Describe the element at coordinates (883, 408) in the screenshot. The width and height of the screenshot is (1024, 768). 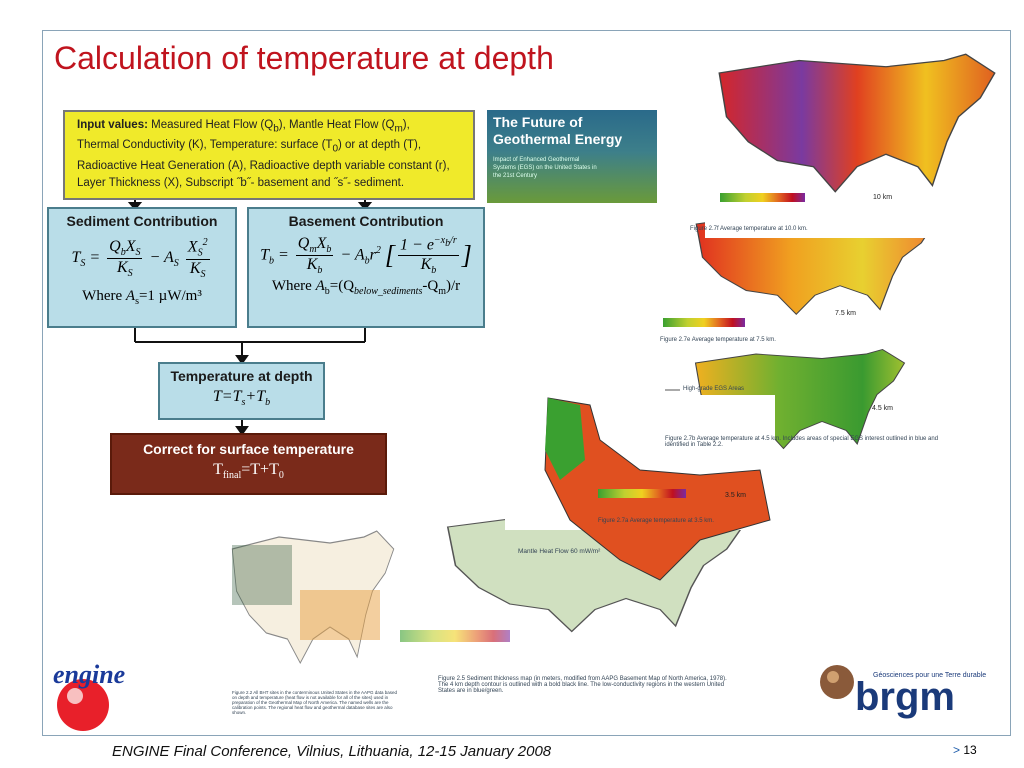
I see `map-label: 4.5 km` at that location.